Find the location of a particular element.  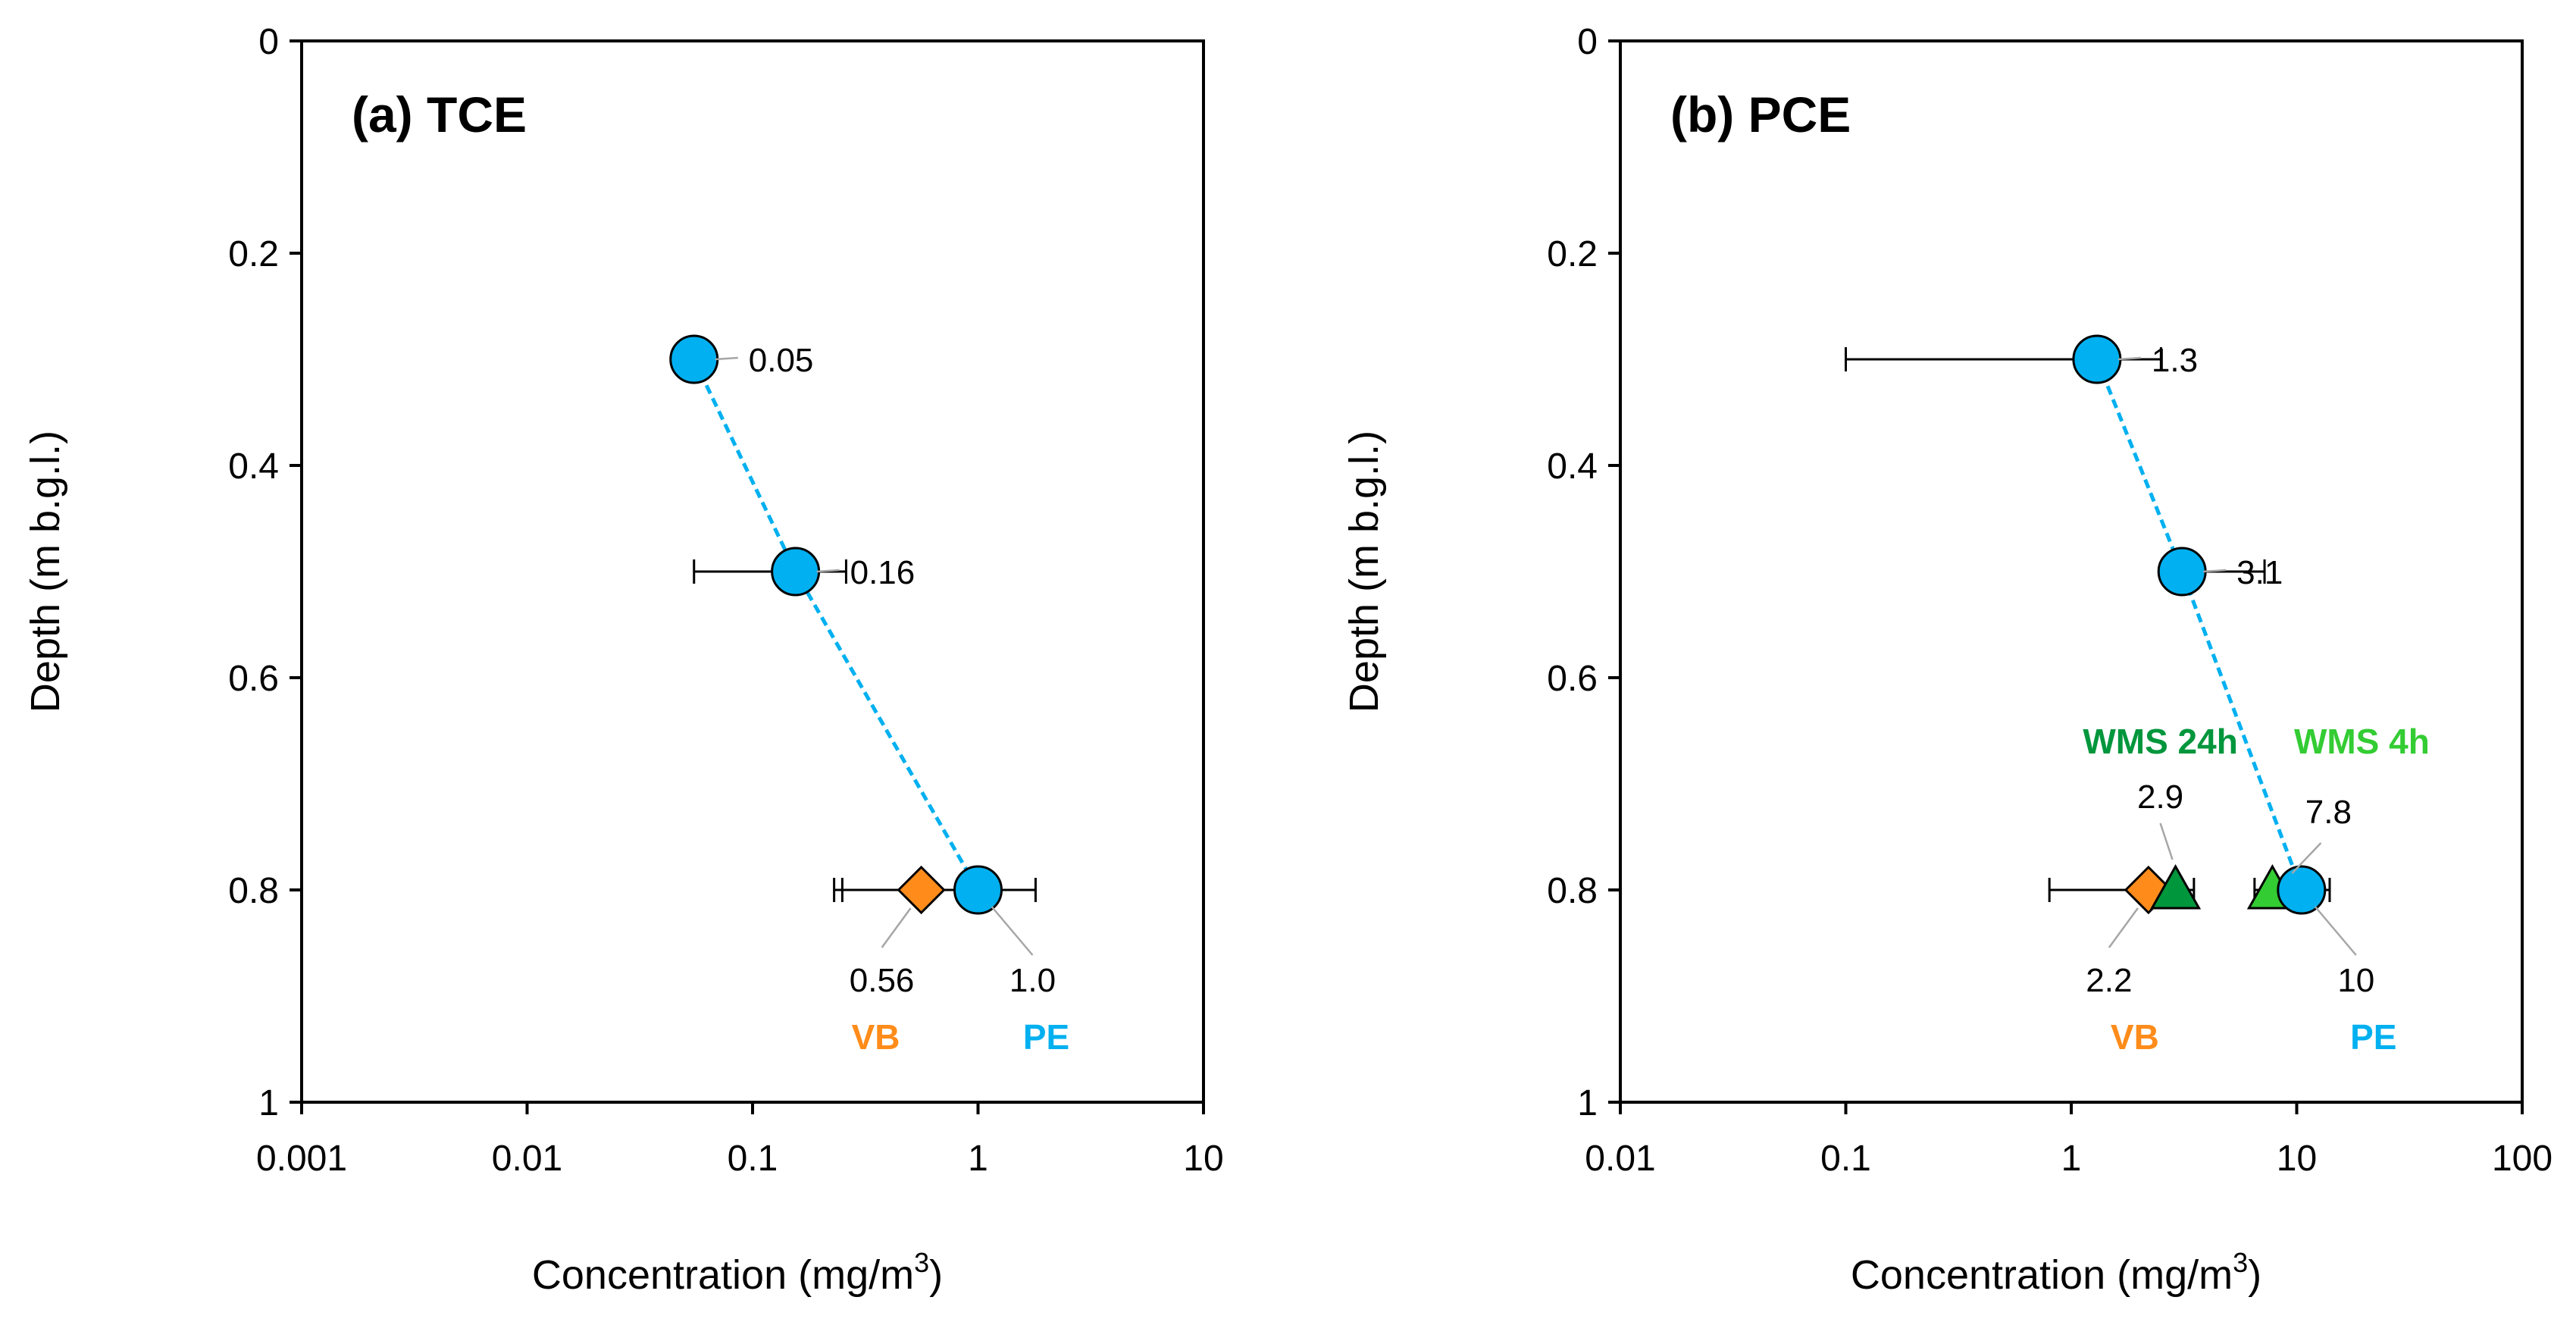

data-label: 1.3 is located at coordinates (2175, 360).